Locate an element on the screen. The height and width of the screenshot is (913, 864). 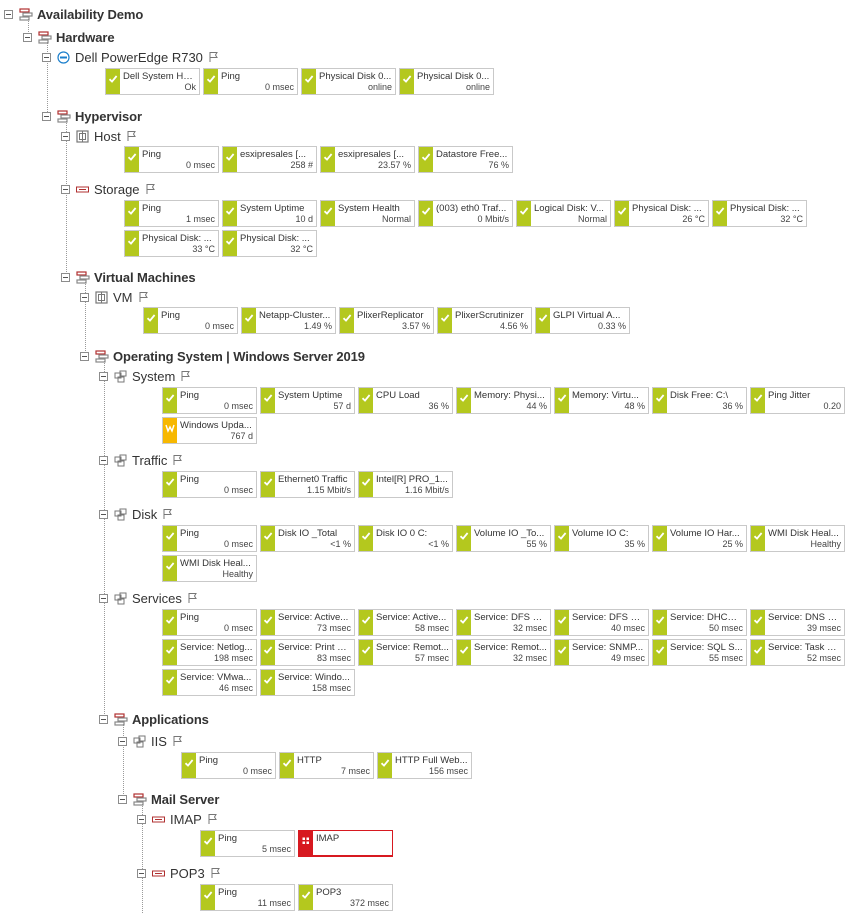
sensor-tile: GLPI Virtual A... 0.33 % is located at coordinates (582, 320).